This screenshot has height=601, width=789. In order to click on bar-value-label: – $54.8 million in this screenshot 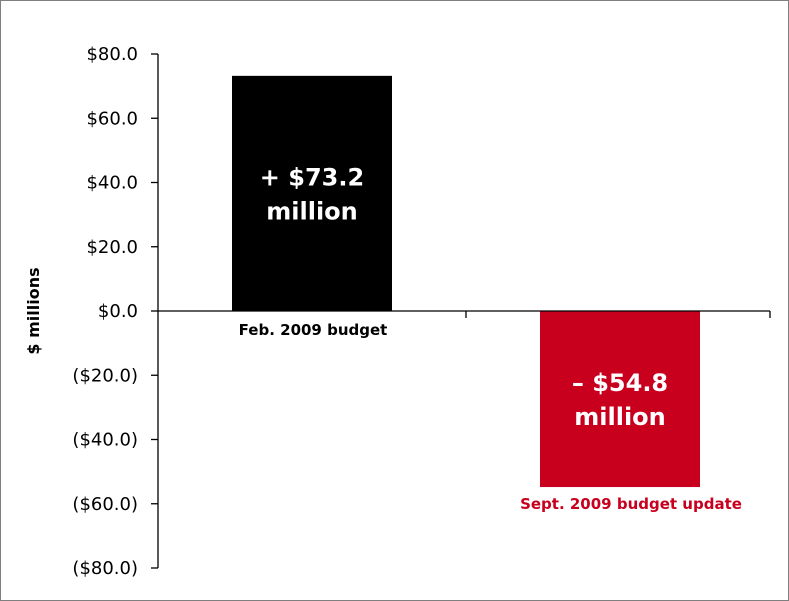, I will do `click(620, 400)`.